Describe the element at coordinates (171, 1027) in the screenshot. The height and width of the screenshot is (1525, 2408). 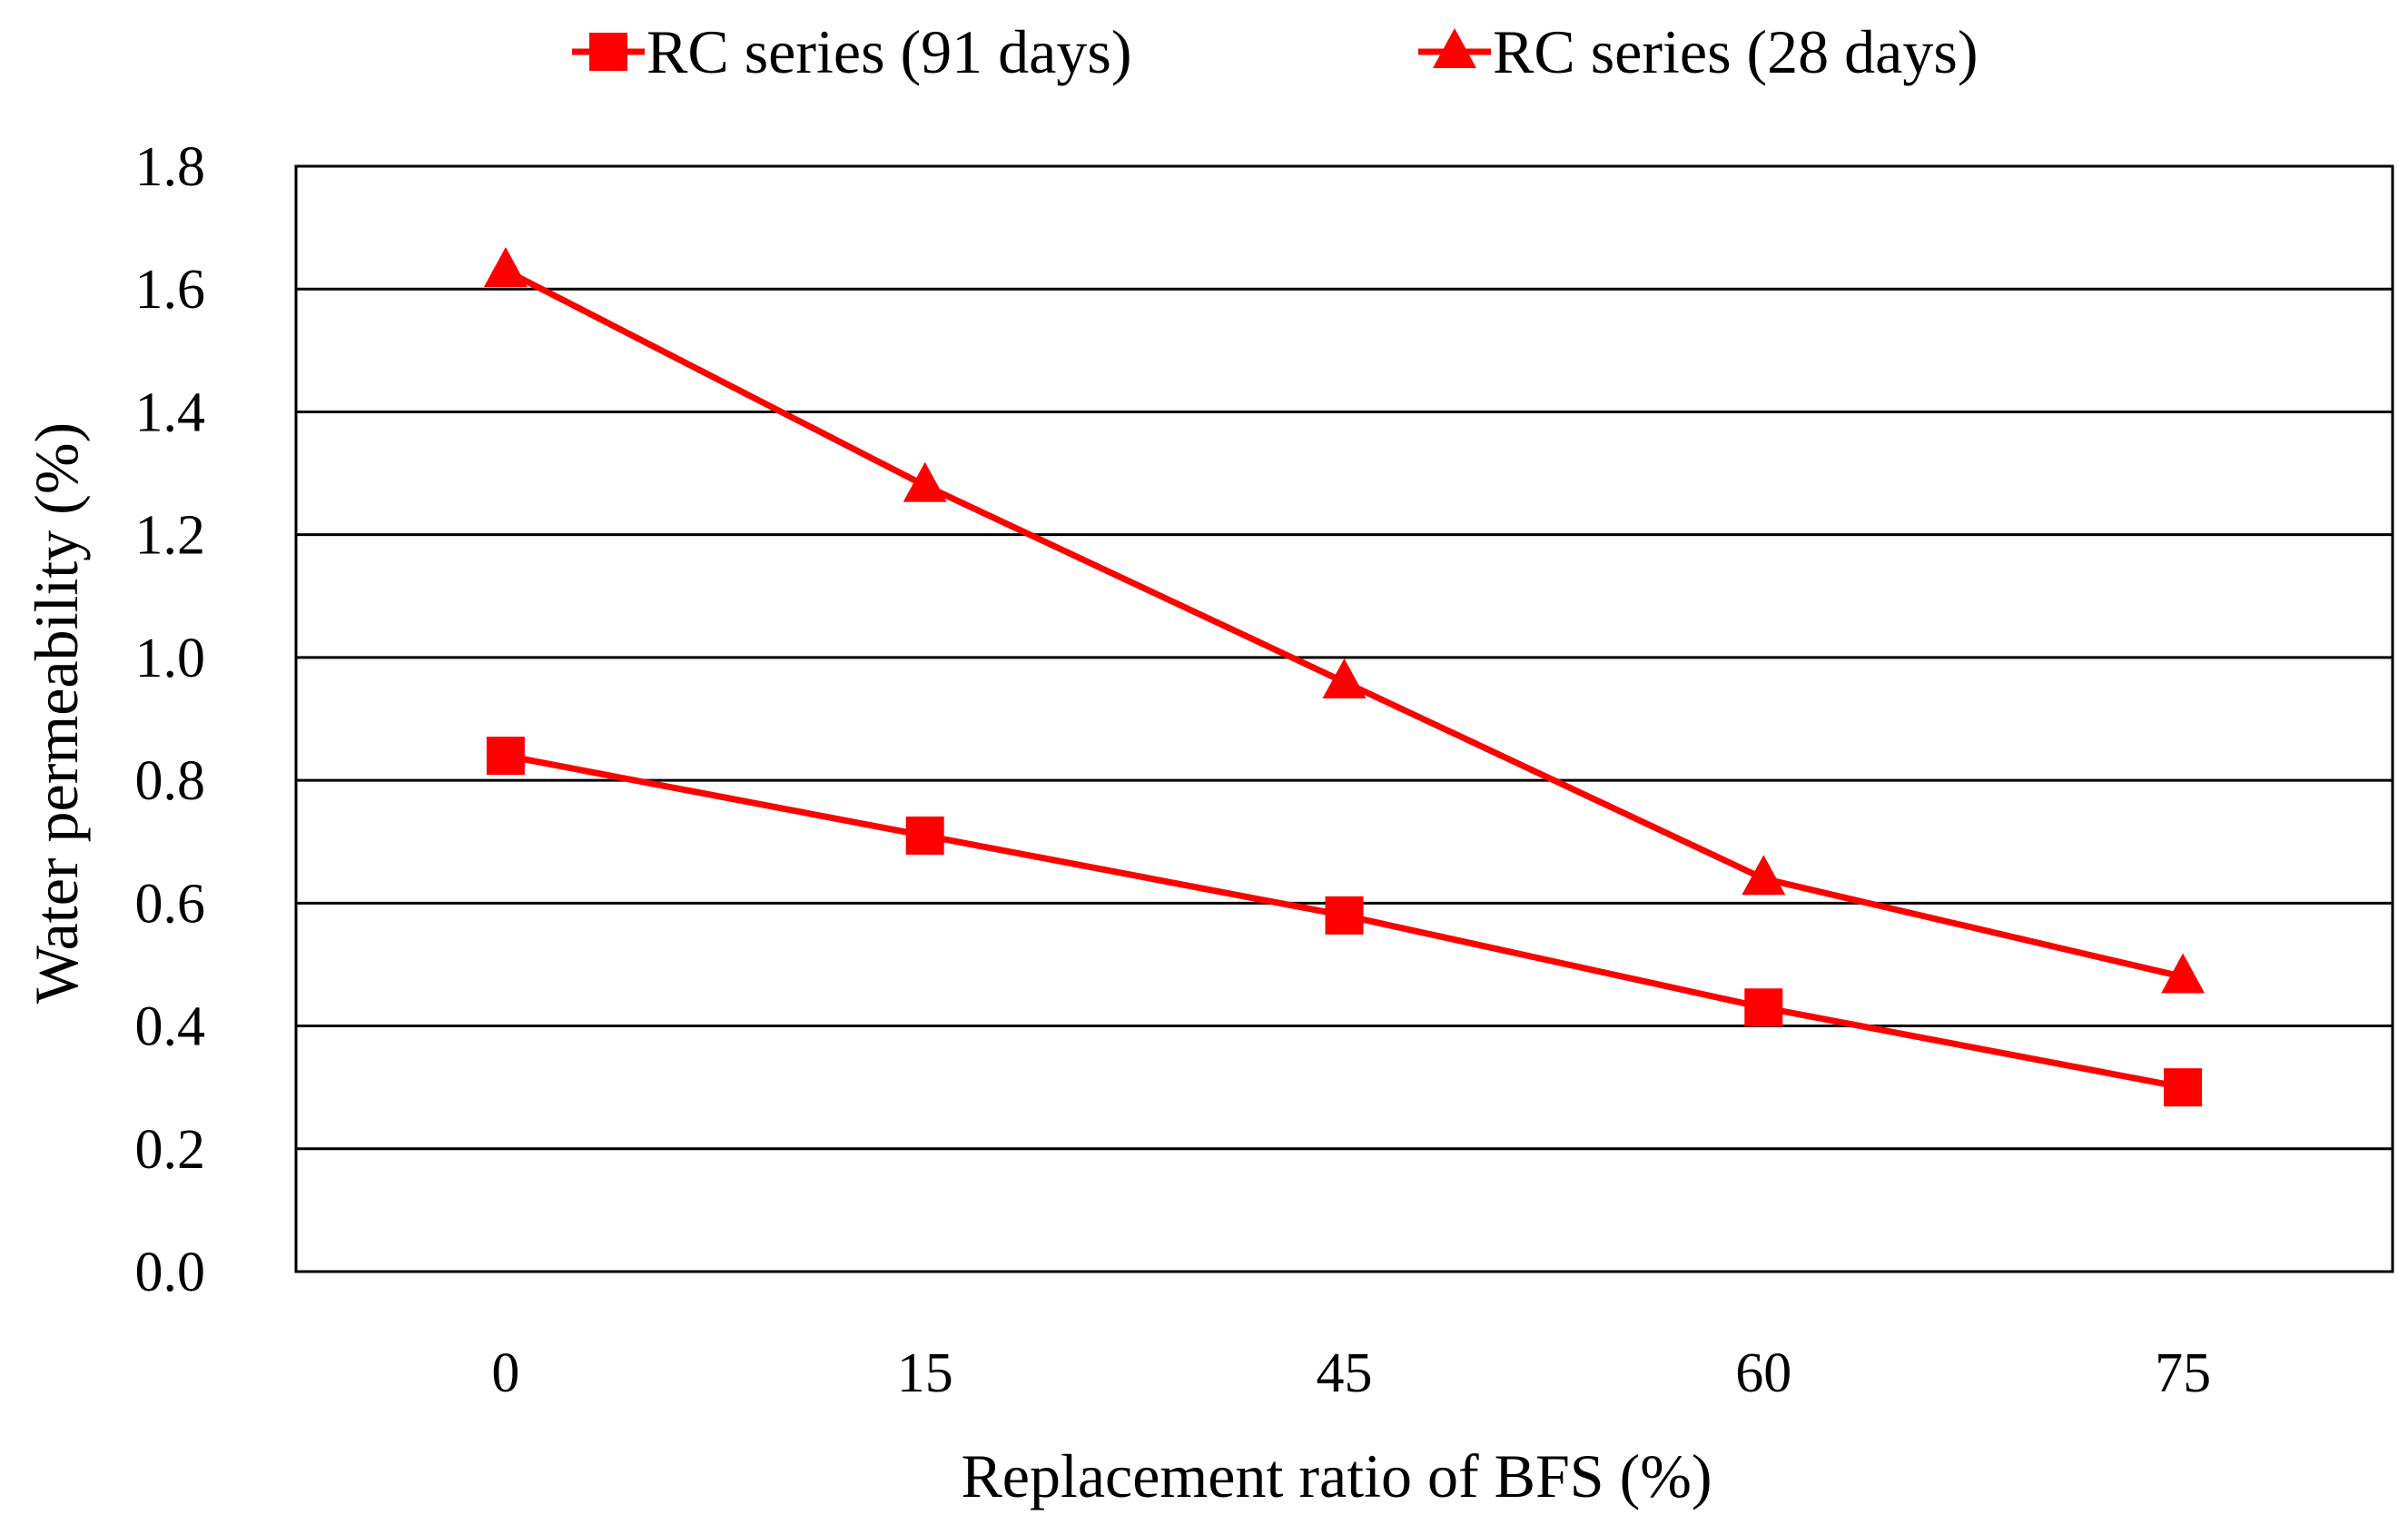
I see `y-tick-label: 0.4` at that location.